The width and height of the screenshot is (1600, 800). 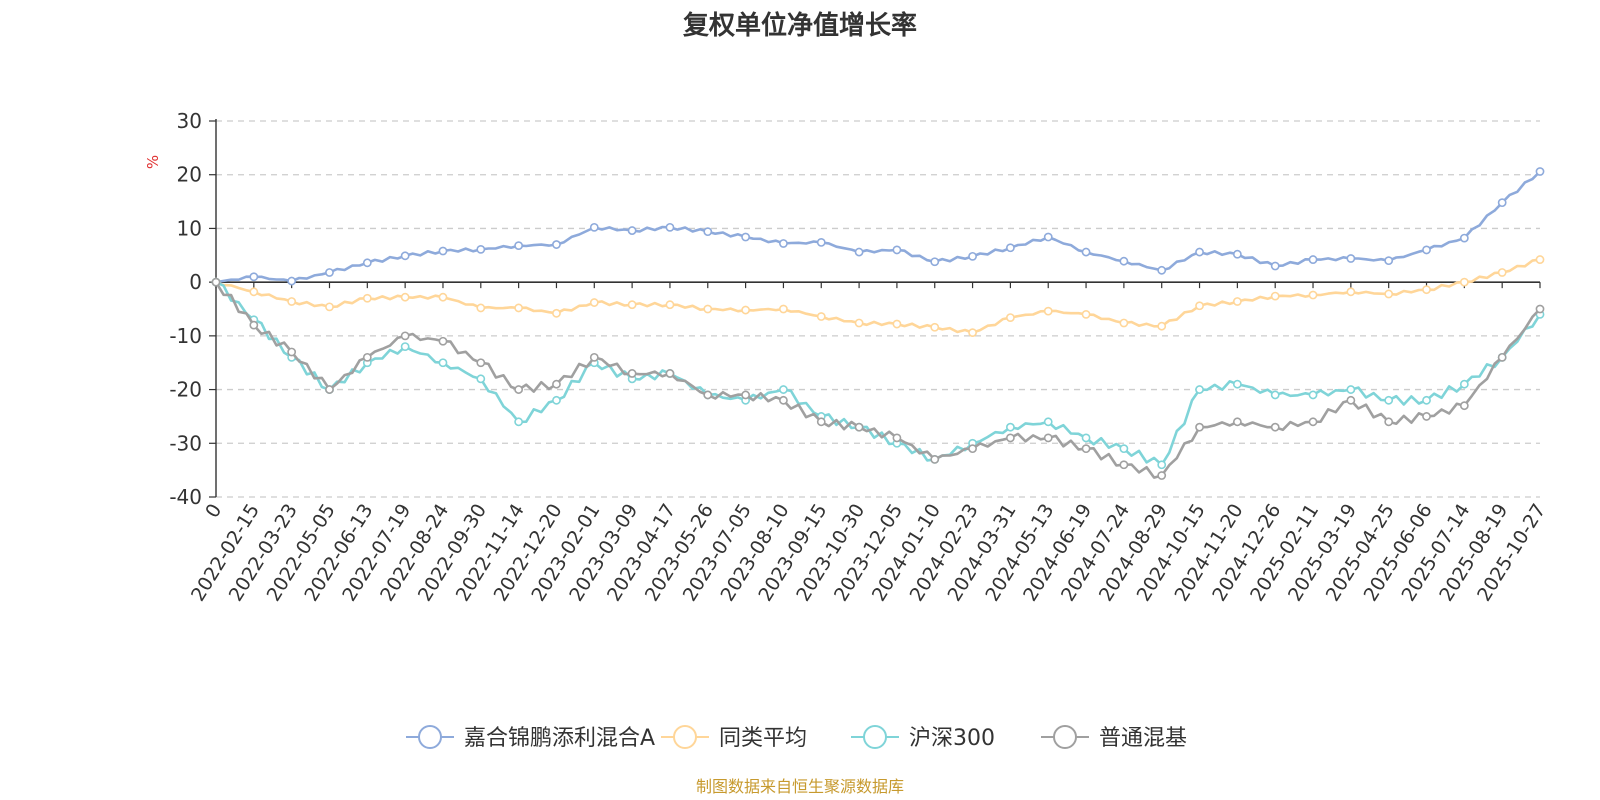 What do you see at coordinates (189, 175) in the screenshot?
I see `y-tick-label: 20` at bounding box center [189, 175].